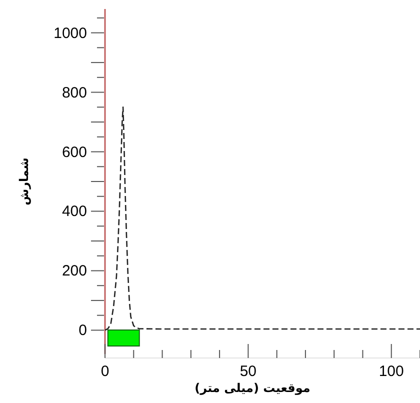  What do you see at coordinates (248, 371) in the screenshot?
I see `x-tick-label: 50` at bounding box center [248, 371].